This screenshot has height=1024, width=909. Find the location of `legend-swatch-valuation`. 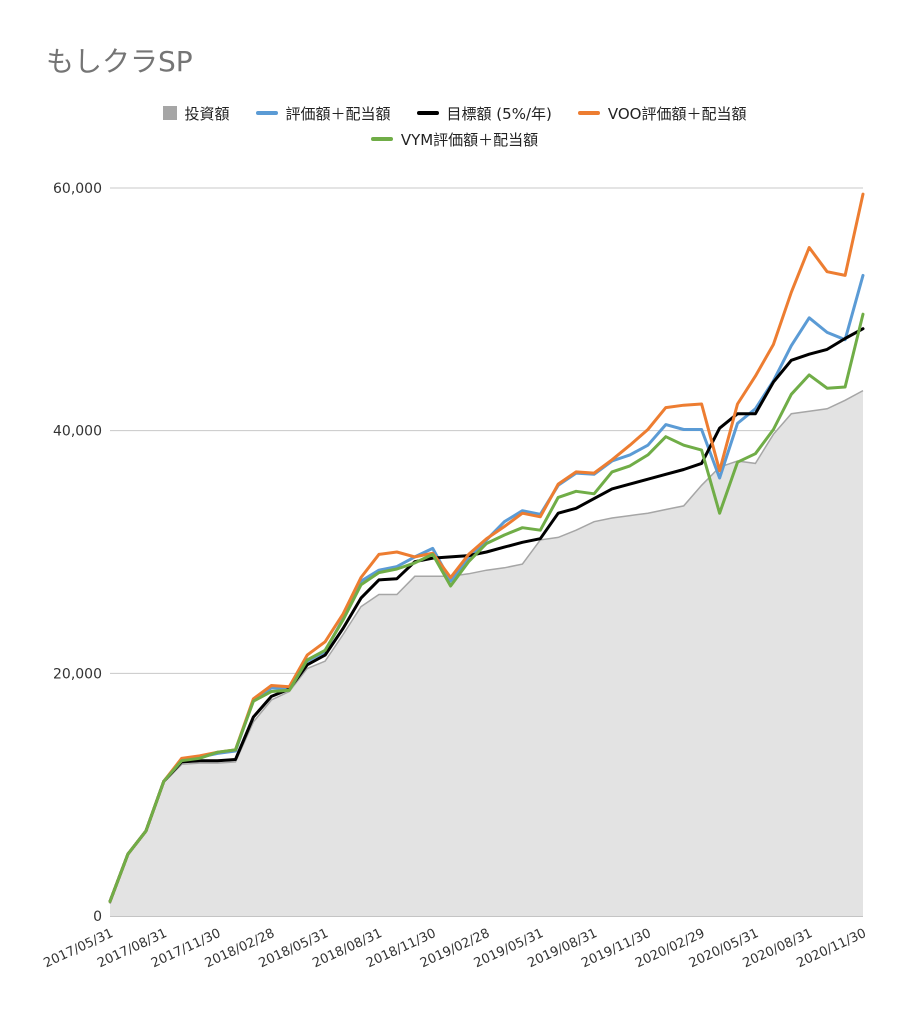

legend-swatch-valuation is located at coordinates (266, 113).